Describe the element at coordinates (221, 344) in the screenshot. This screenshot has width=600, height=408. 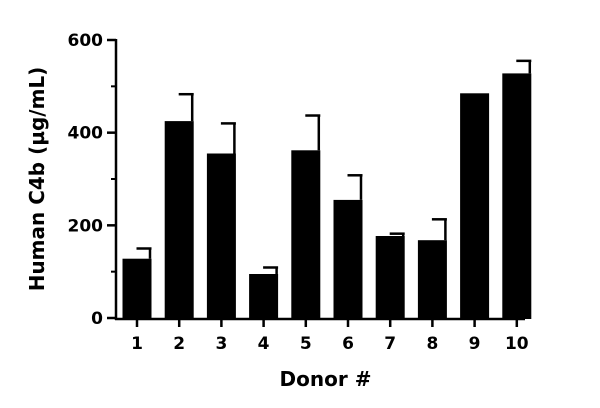
I see `x-tick-label-3: 3` at that location.